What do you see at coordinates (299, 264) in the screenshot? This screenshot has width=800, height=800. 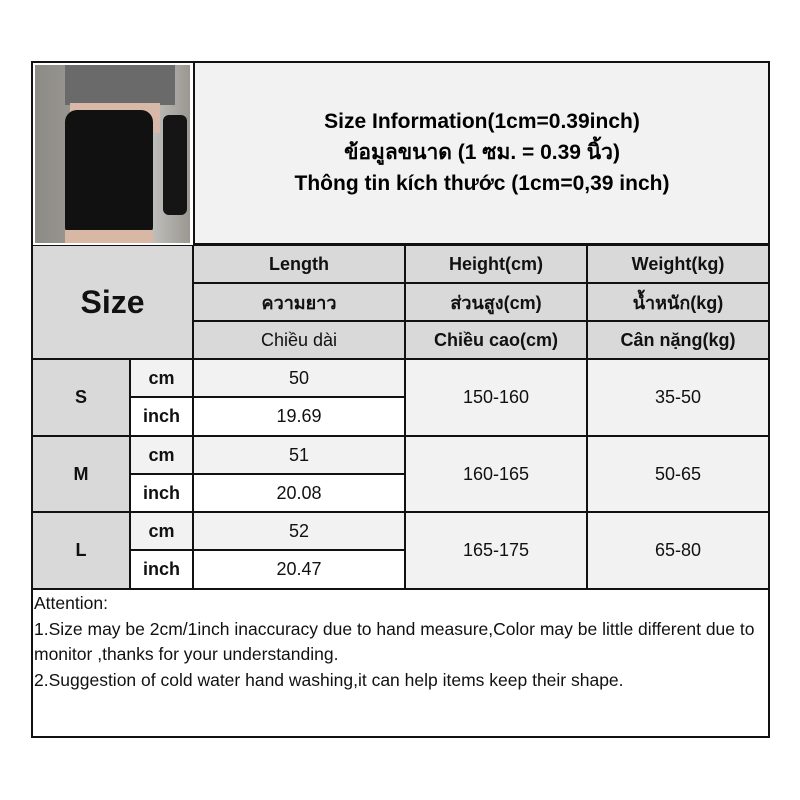 I see `length-header-en: Length` at bounding box center [299, 264].